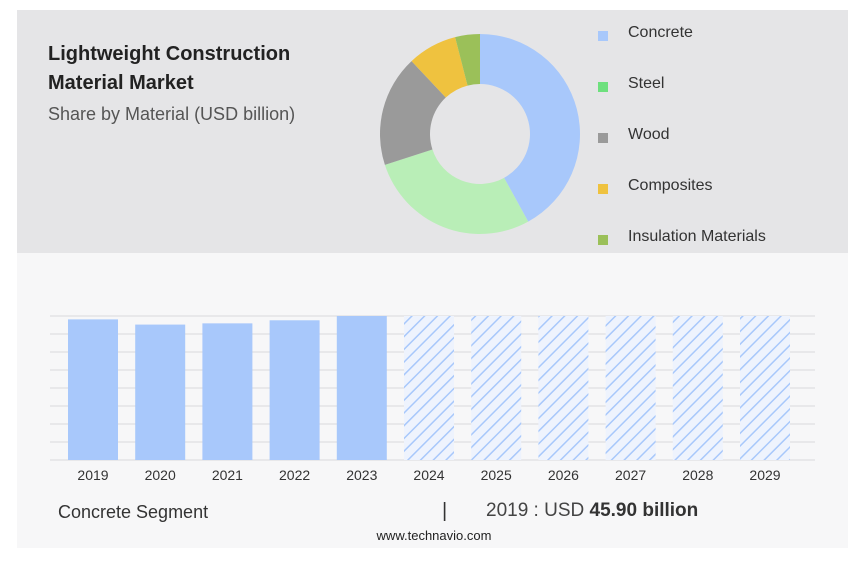 This screenshot has height=561, width=868. I want to click on bar-2021, so click(227, 391).